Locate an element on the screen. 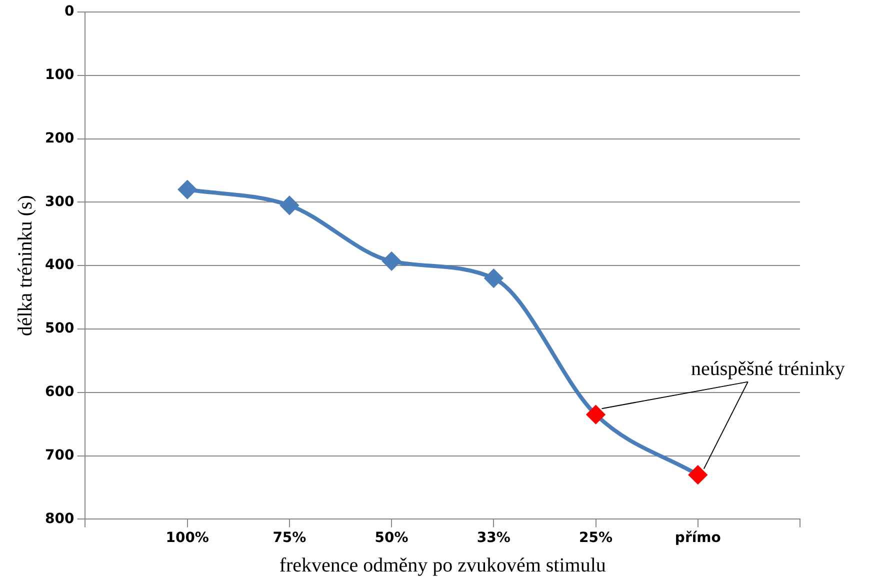 The height and width of the screenshot is (586, 885). x-tick-label: 100% is located at coordinates (187, 538).